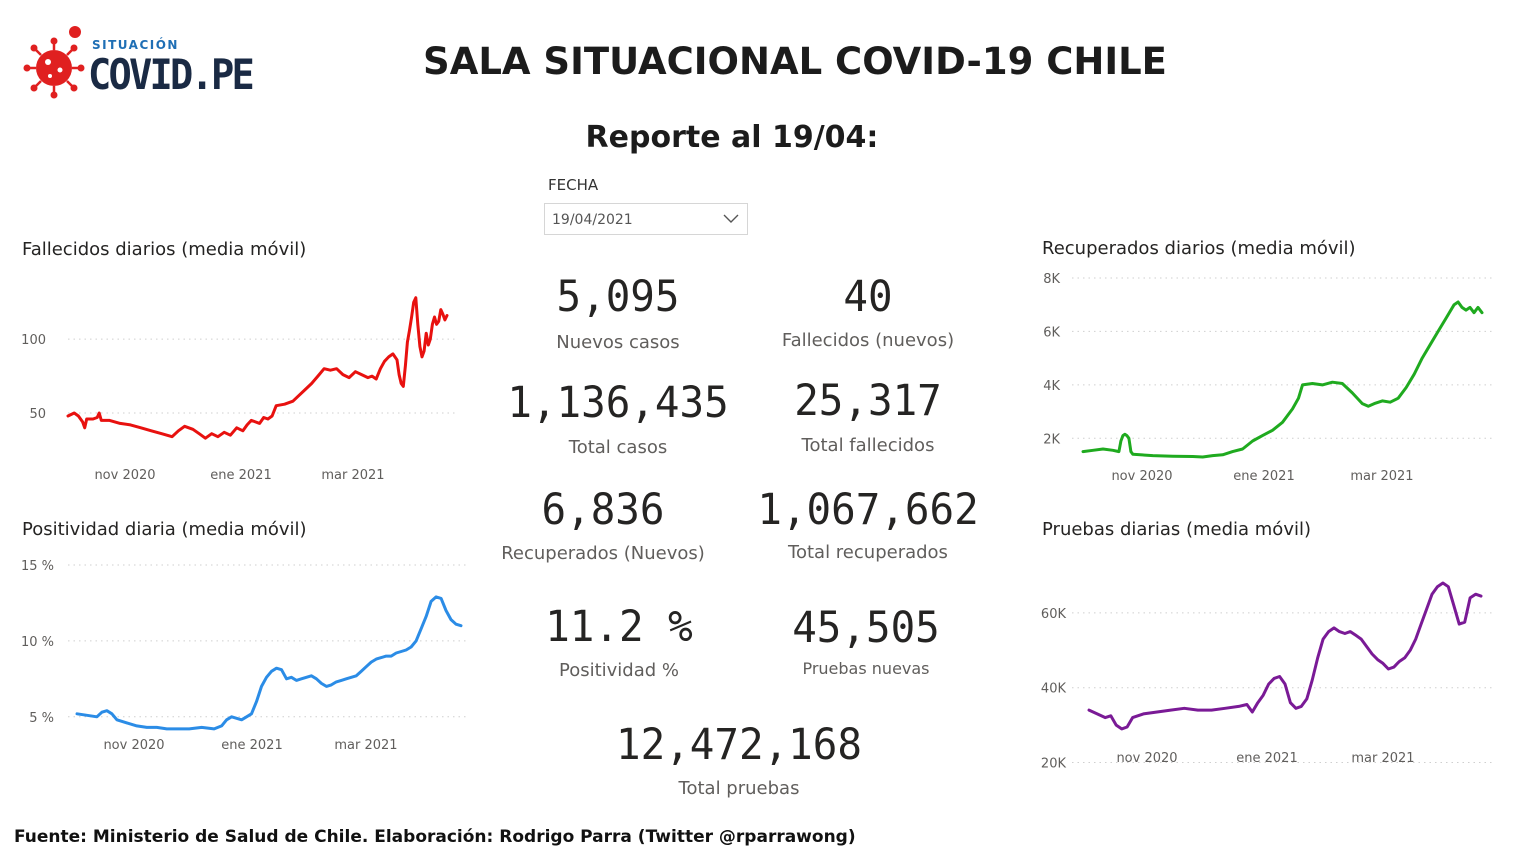 This screenshot has width=1515, height=857. Describe the element at coordinates (1051, 332) in the screenshot. I see `recuperados-y-tick-label: 6K` at that location.